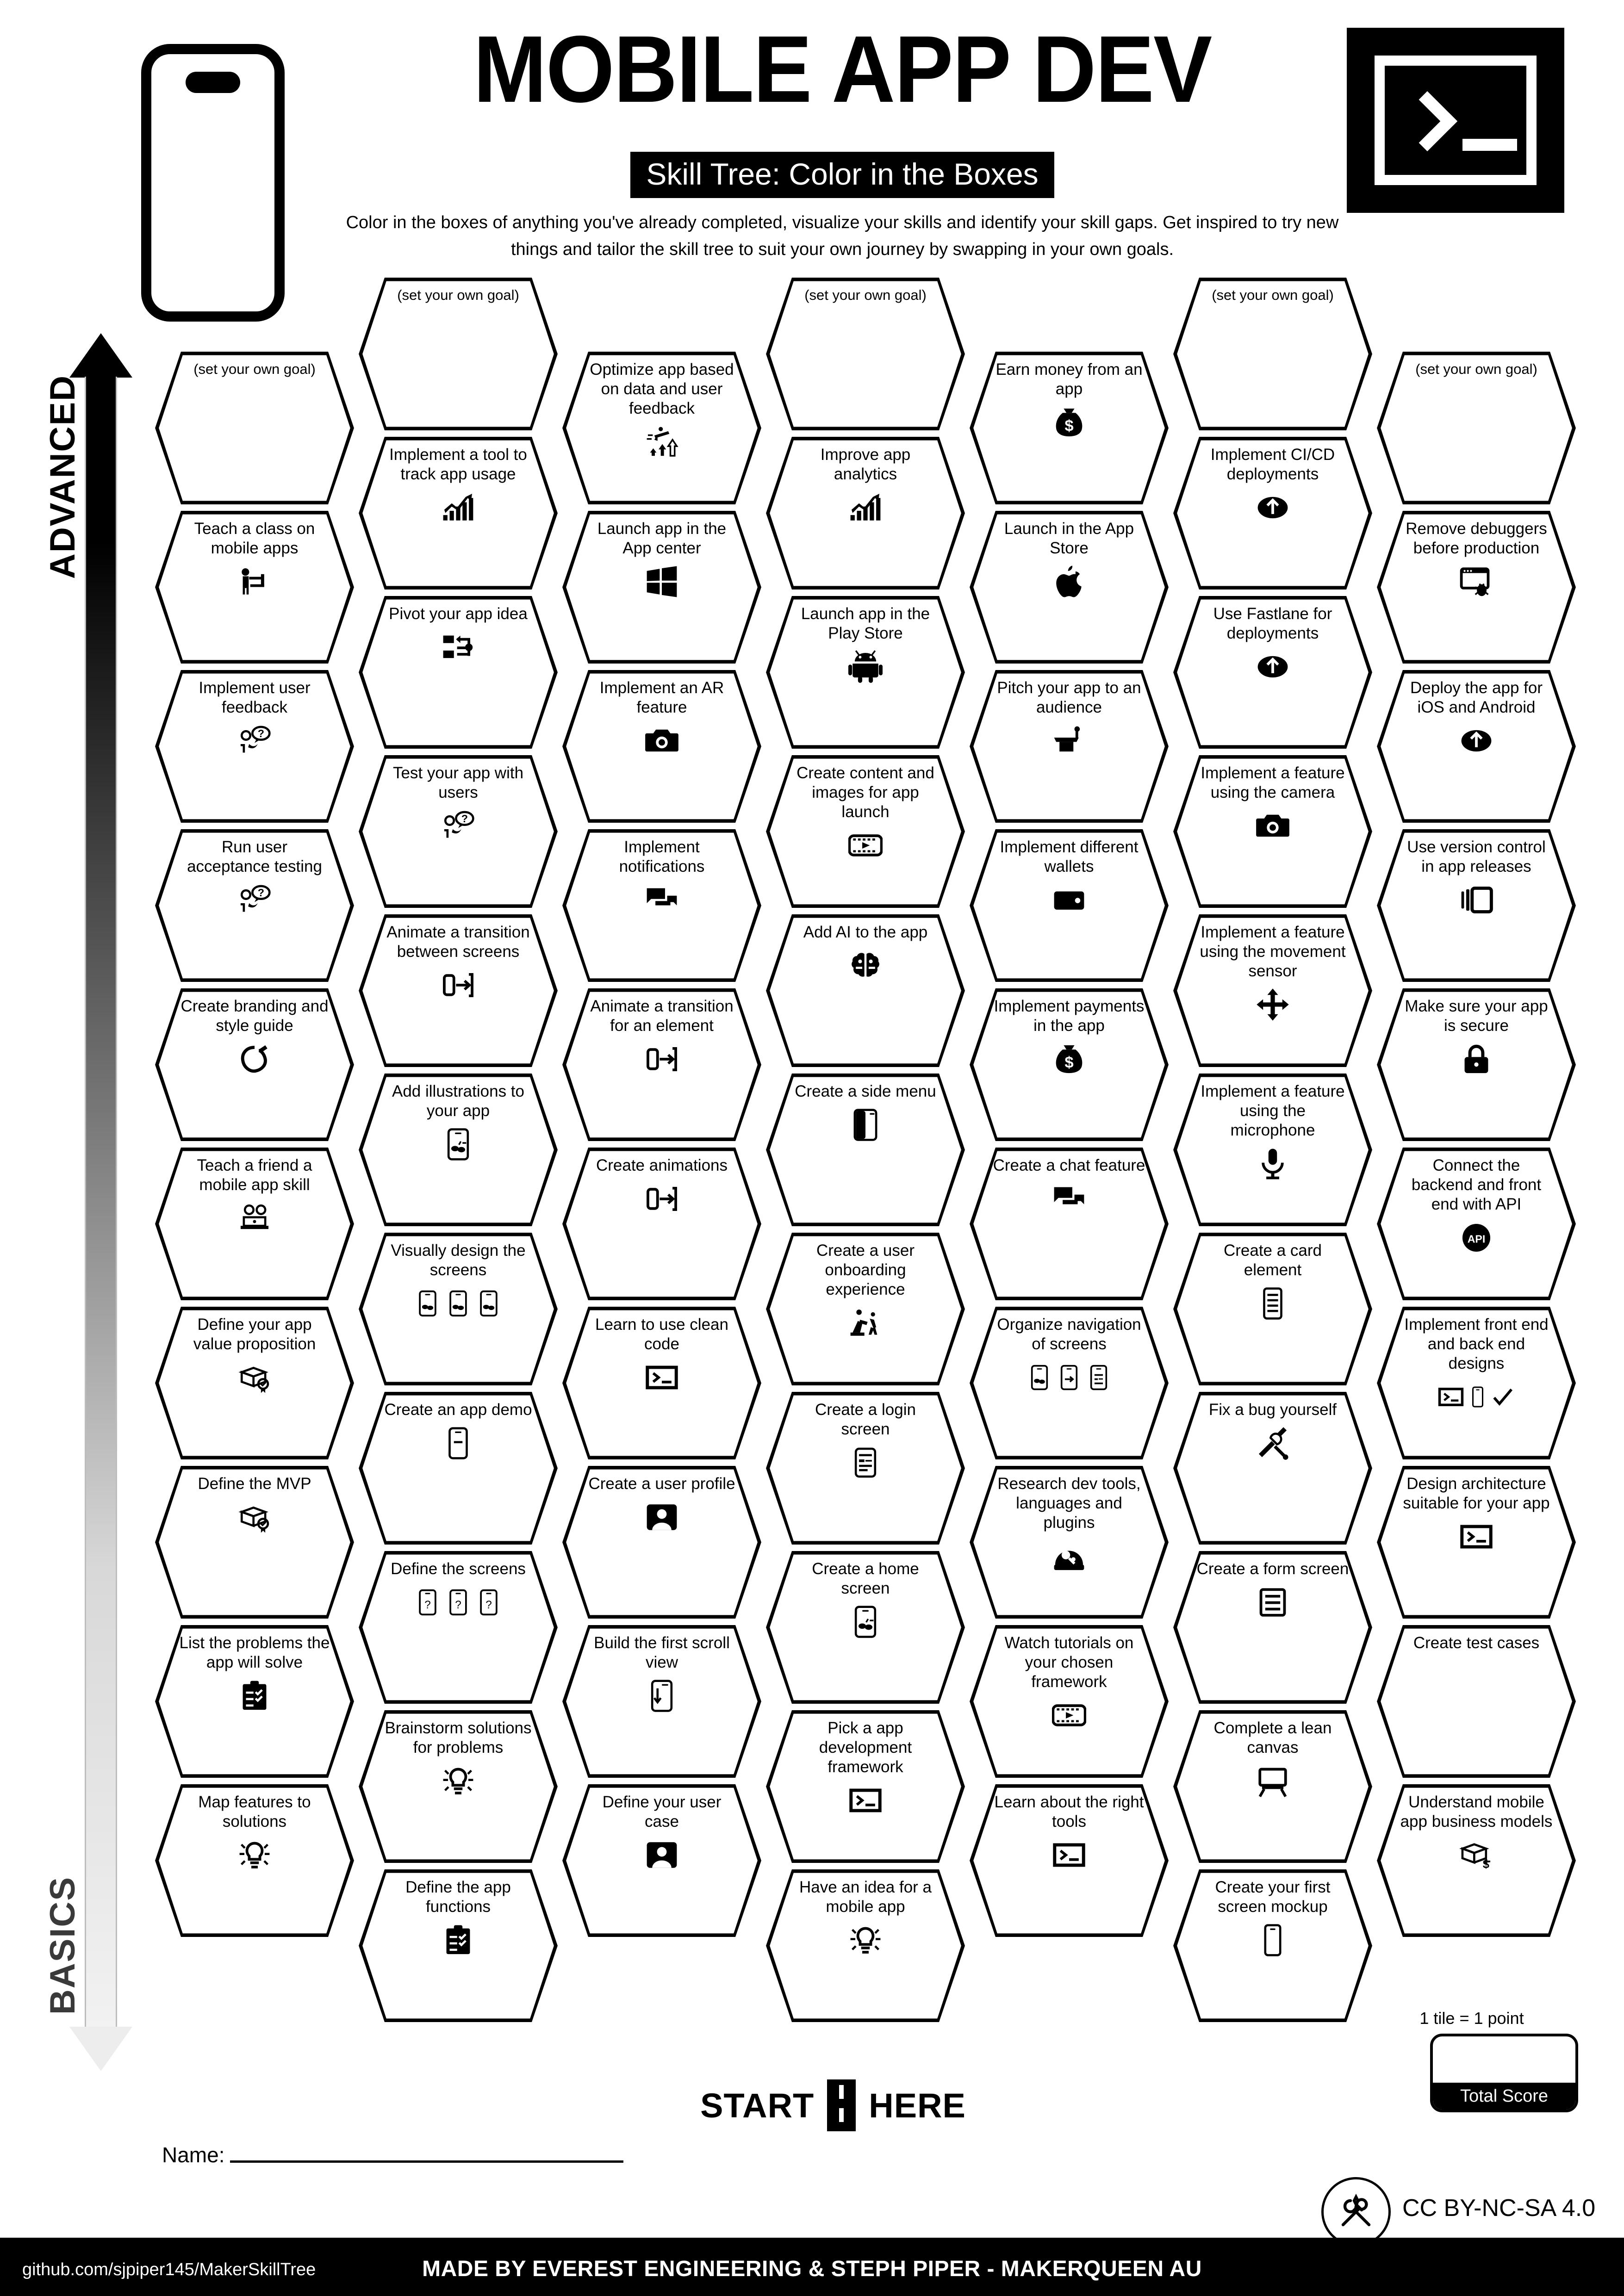  I want to click on skill-tile: Launch in the App Store, so click(1069, 587).